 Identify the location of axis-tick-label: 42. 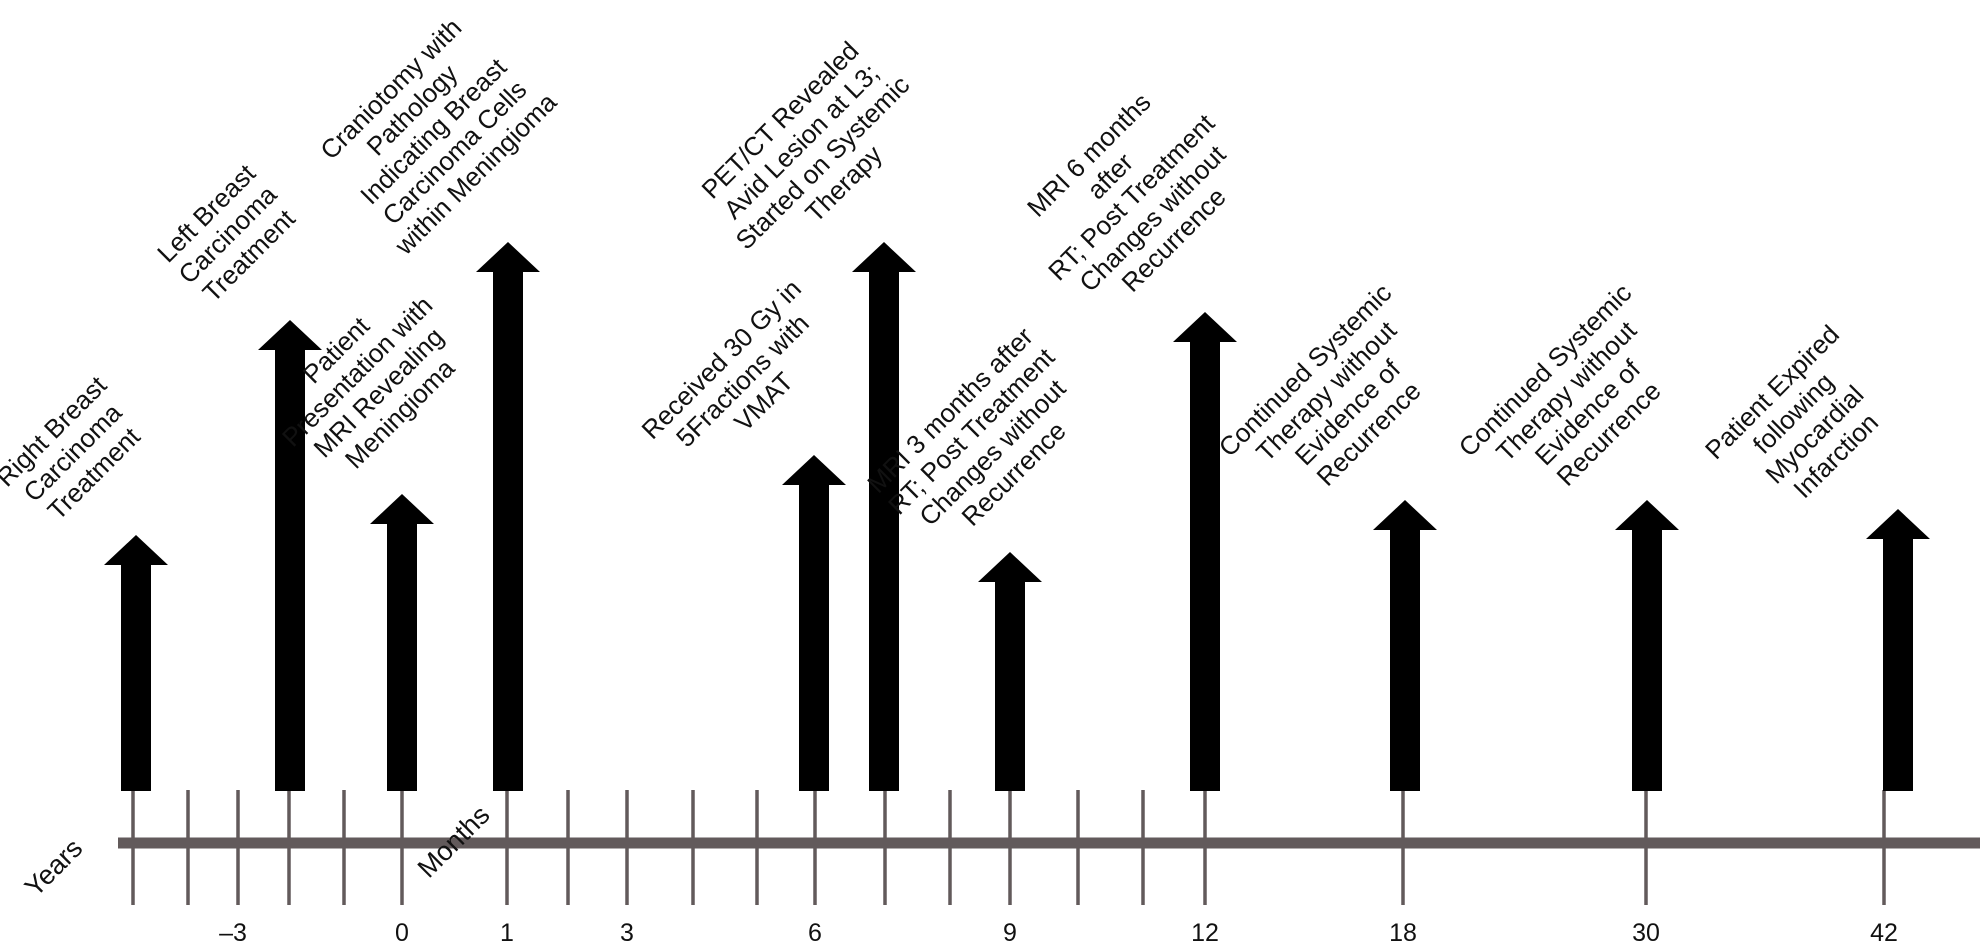
(1884, 933).